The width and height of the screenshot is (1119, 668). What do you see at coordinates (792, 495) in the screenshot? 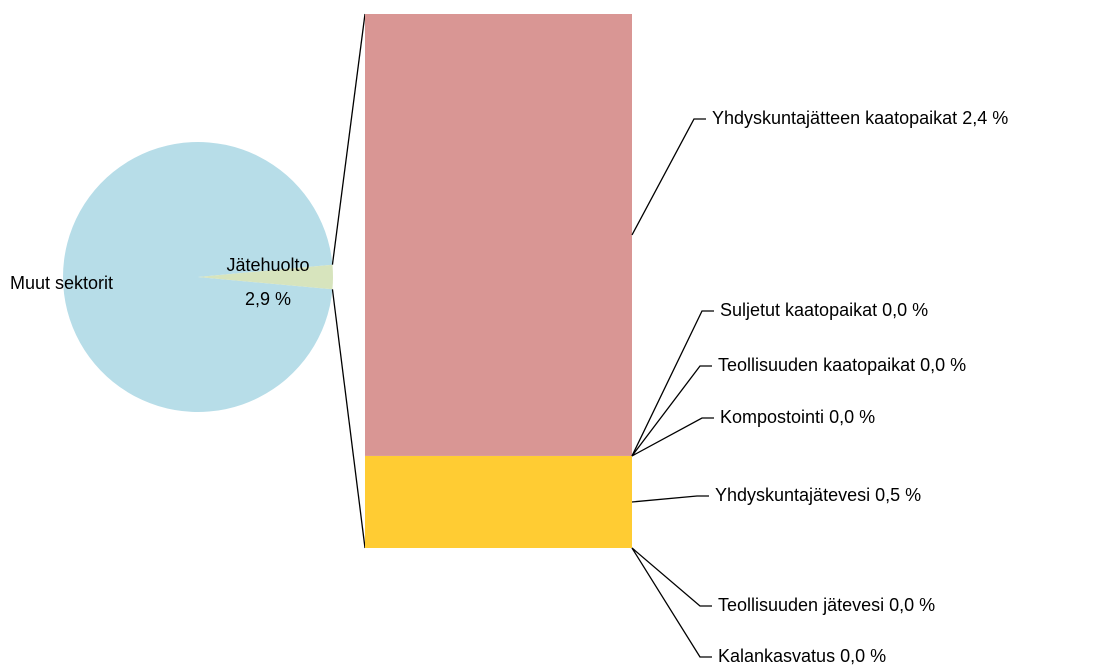
I see `bar-category: Yhdyskuntajätevesi` at bounding box center [792, 495].